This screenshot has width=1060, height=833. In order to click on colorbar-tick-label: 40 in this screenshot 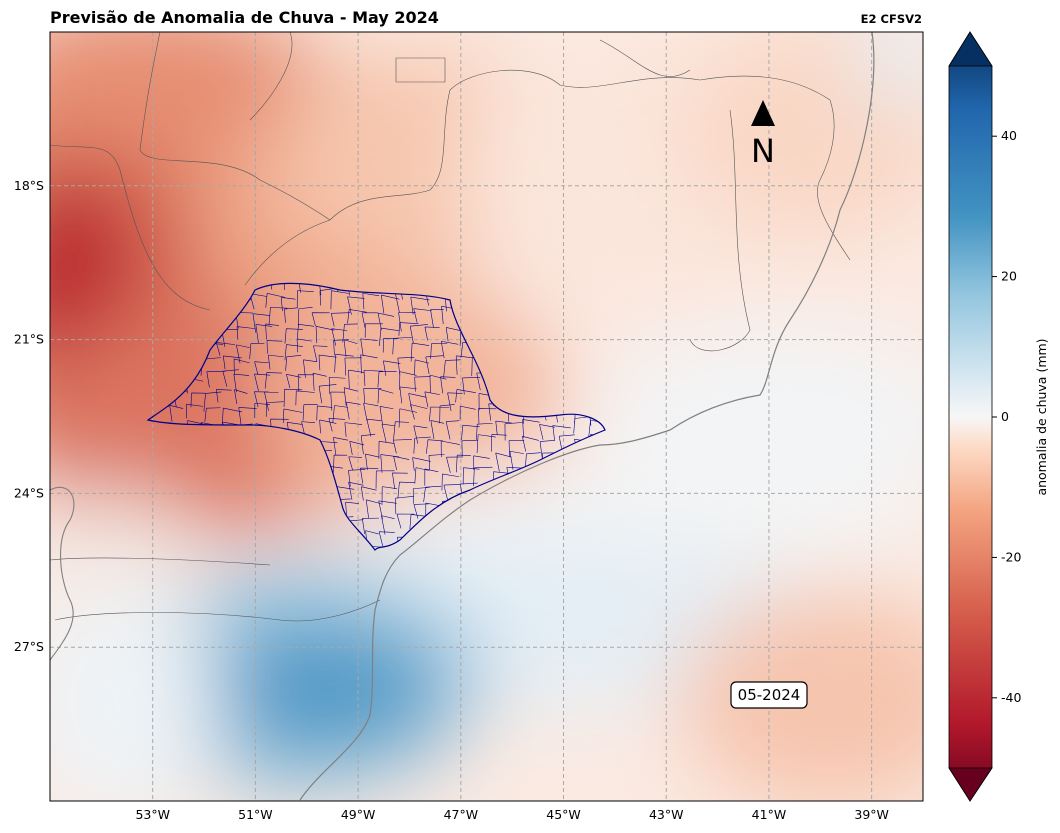, I will do `click(1009, 135)`.